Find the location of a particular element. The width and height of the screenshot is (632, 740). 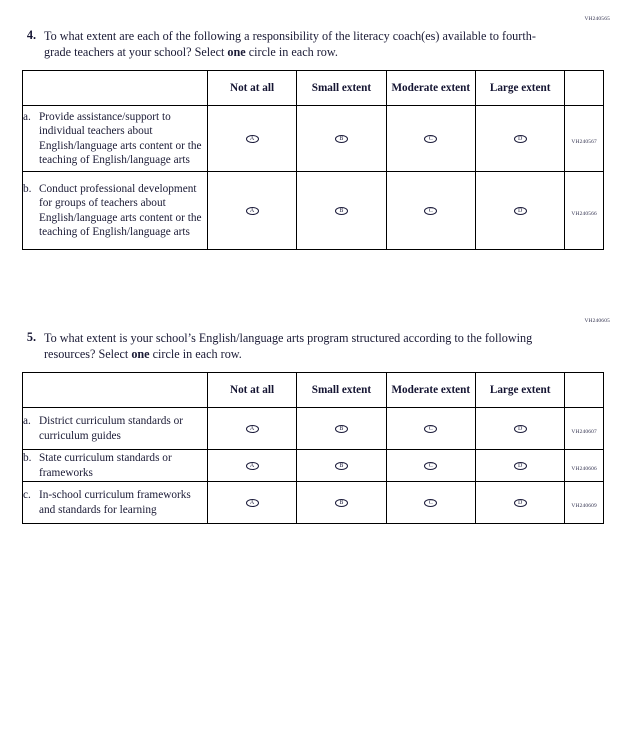

question-4-row-a-option-small-extent: B is located at coordinates (341, 139).